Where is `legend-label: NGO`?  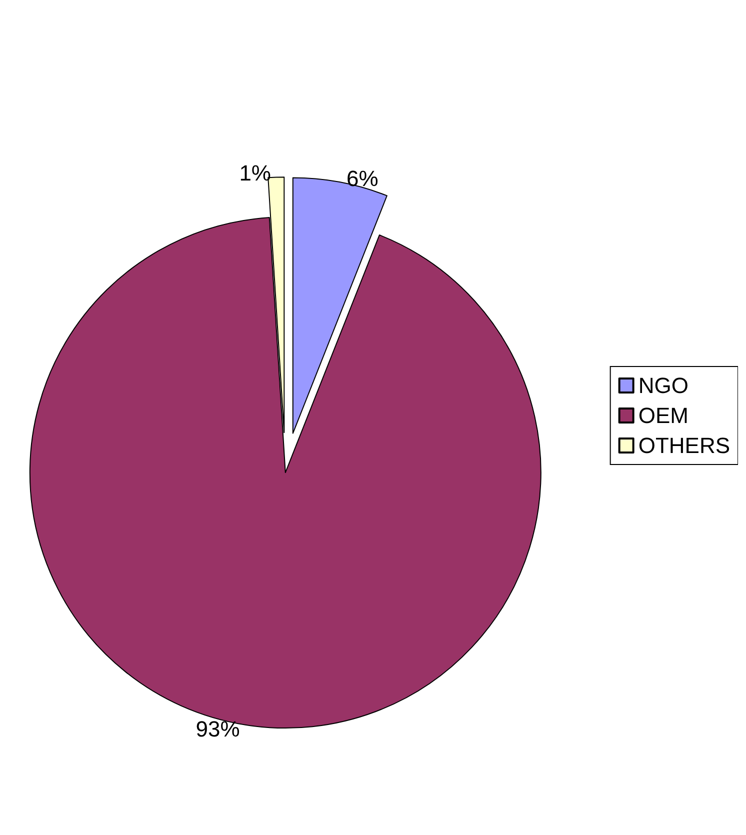 legend-label: NGO is located at coordinates (663, 385).